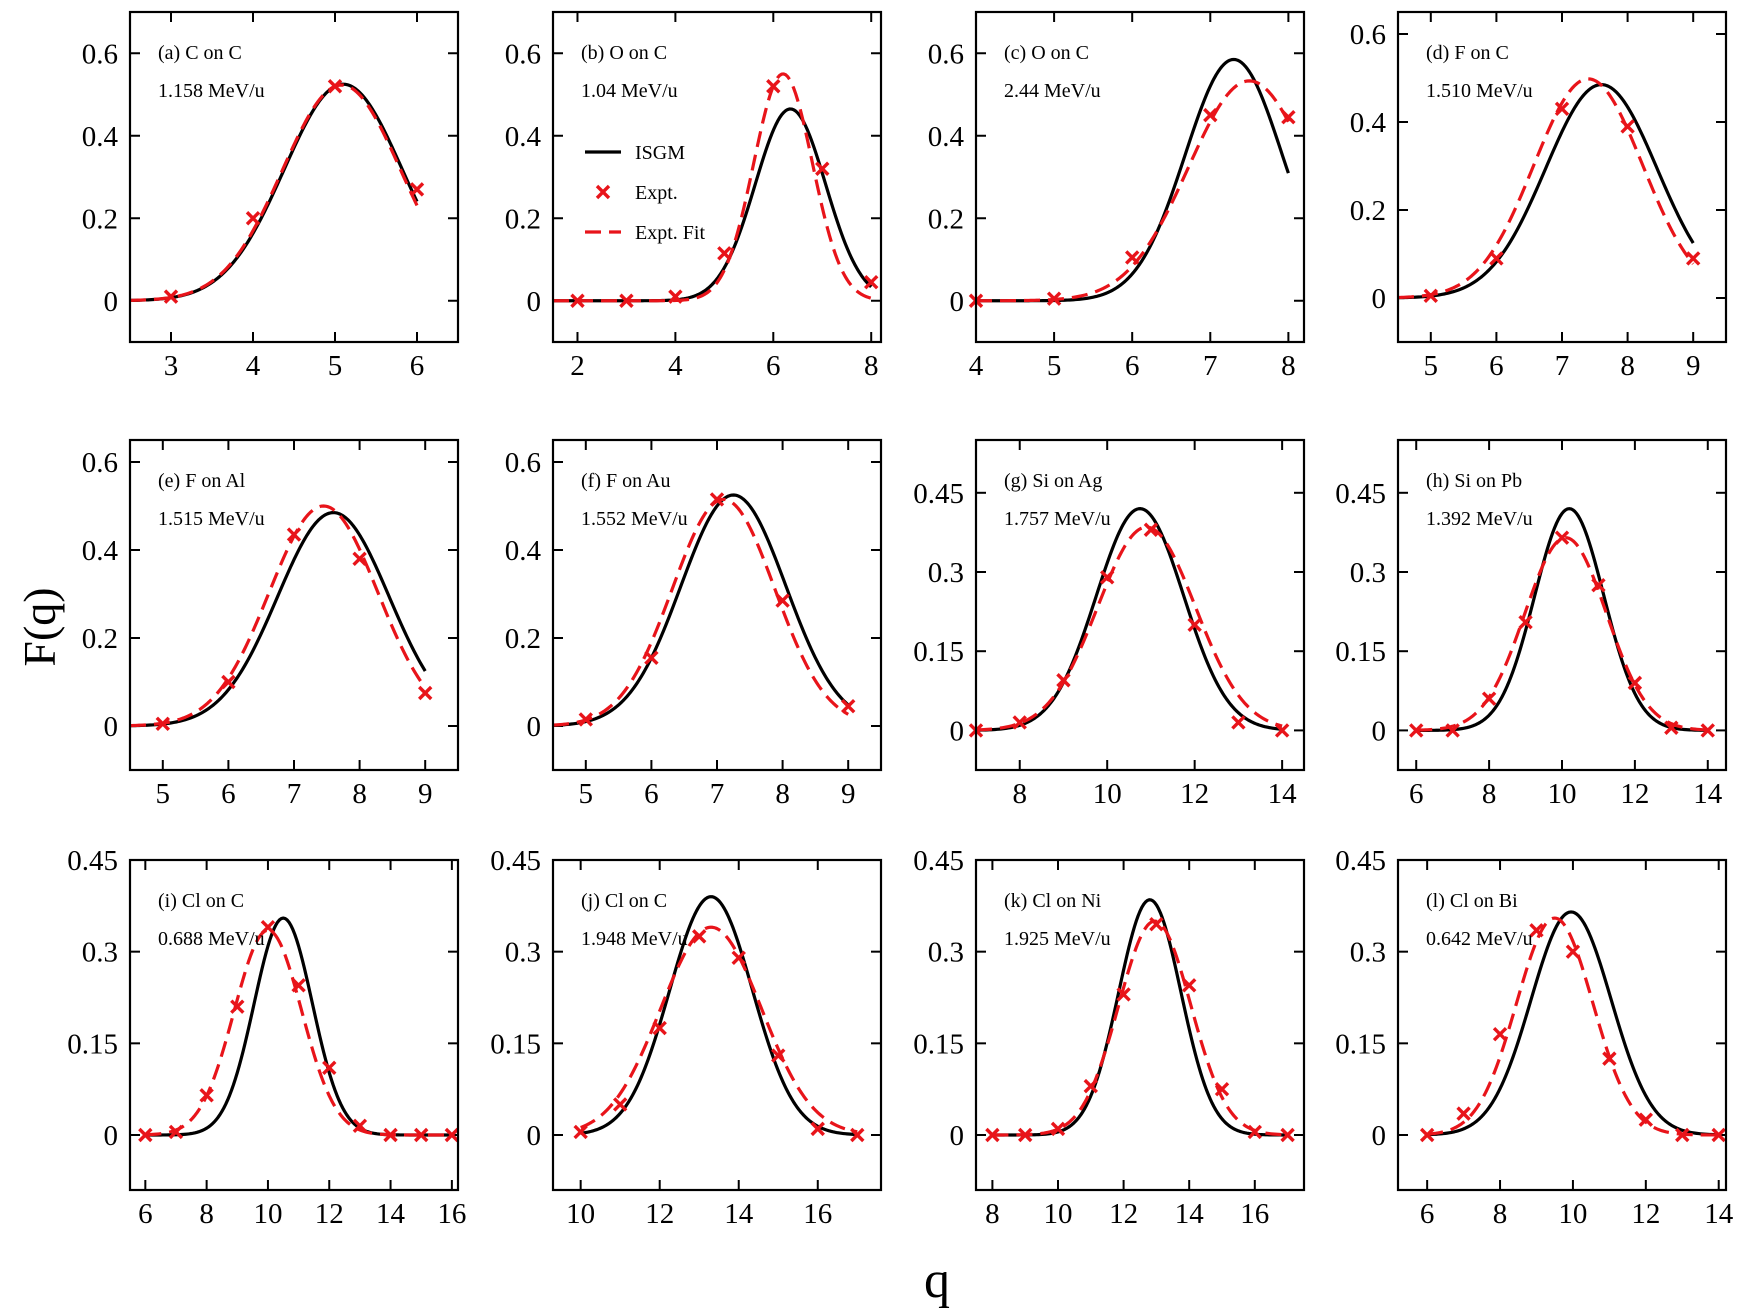  I want to click on x-tick-label: 2, so click(577, 366).